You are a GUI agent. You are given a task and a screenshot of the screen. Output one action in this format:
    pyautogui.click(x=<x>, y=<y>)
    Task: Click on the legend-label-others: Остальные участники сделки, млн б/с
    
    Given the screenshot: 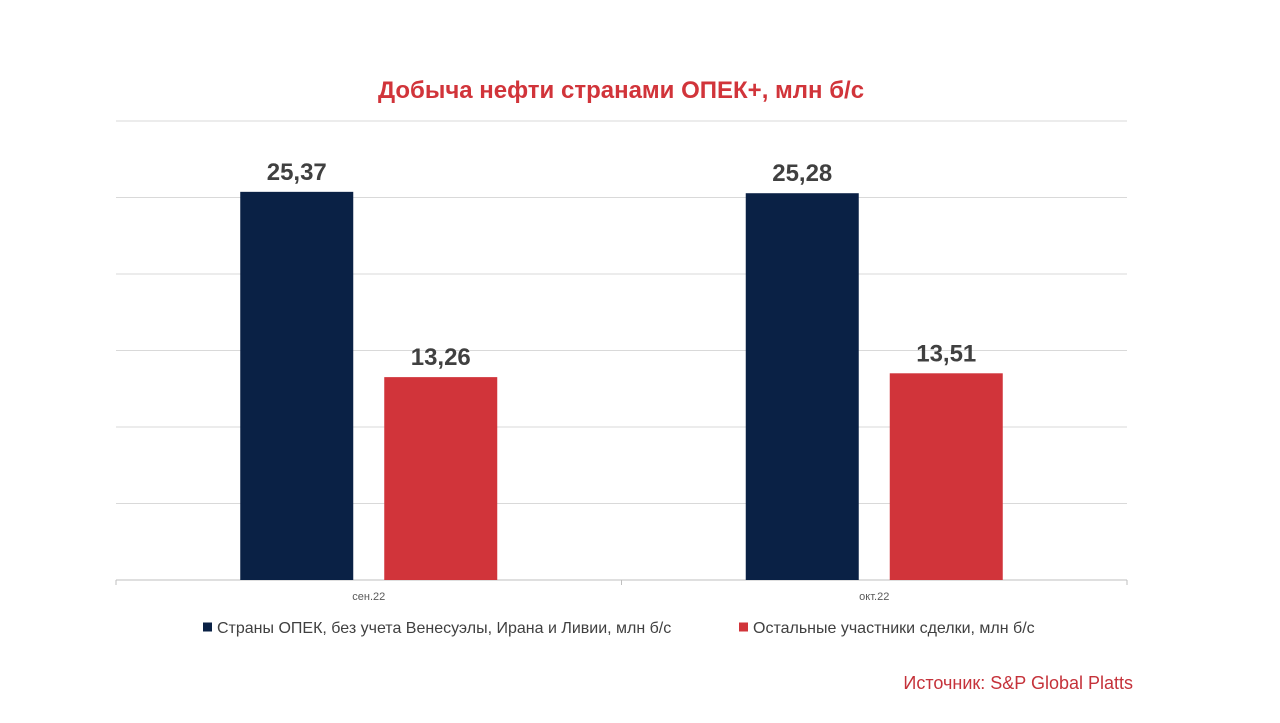 What is the action you would take?
    pyautogui.click(x=894, y=628)
    